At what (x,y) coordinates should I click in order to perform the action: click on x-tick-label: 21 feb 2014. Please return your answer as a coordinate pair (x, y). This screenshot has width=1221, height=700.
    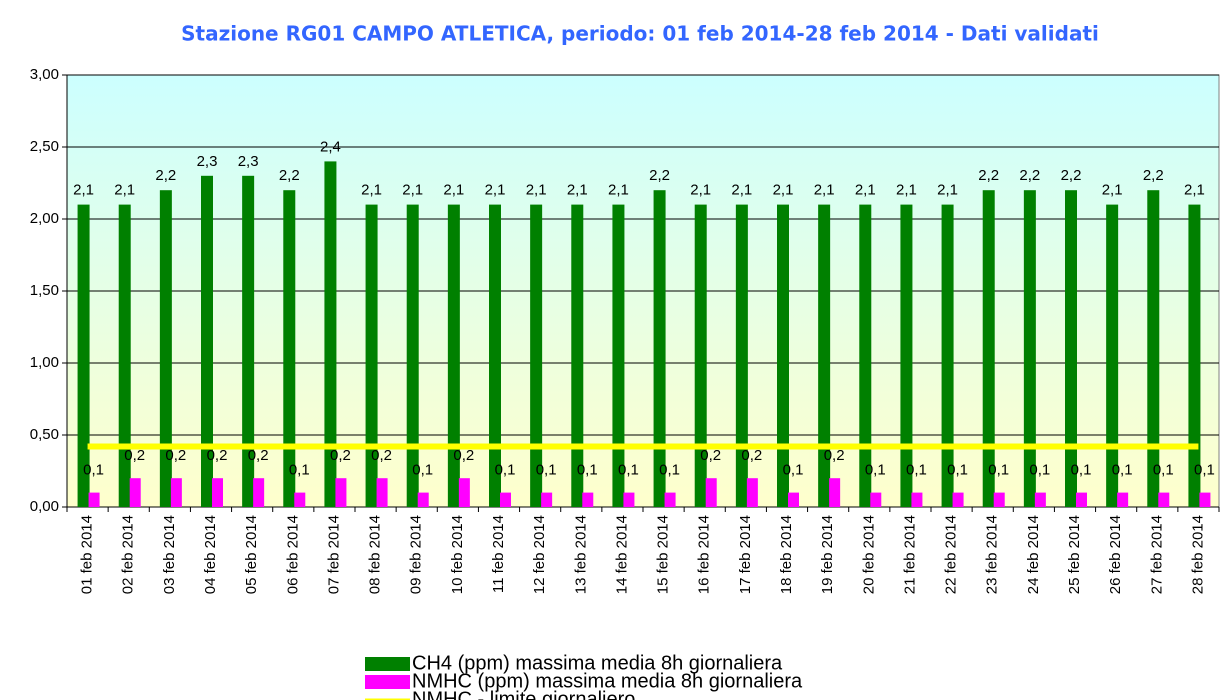
    Looking at the image, I should click on (909, 554).